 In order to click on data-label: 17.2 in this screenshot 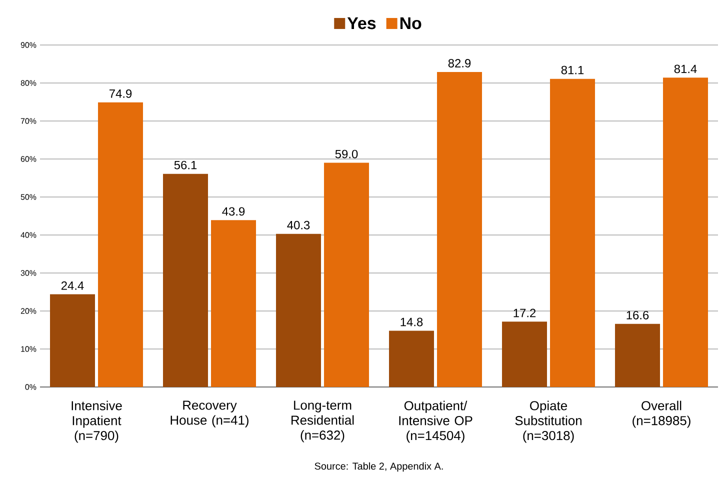, I will do `click(525, 313)`.